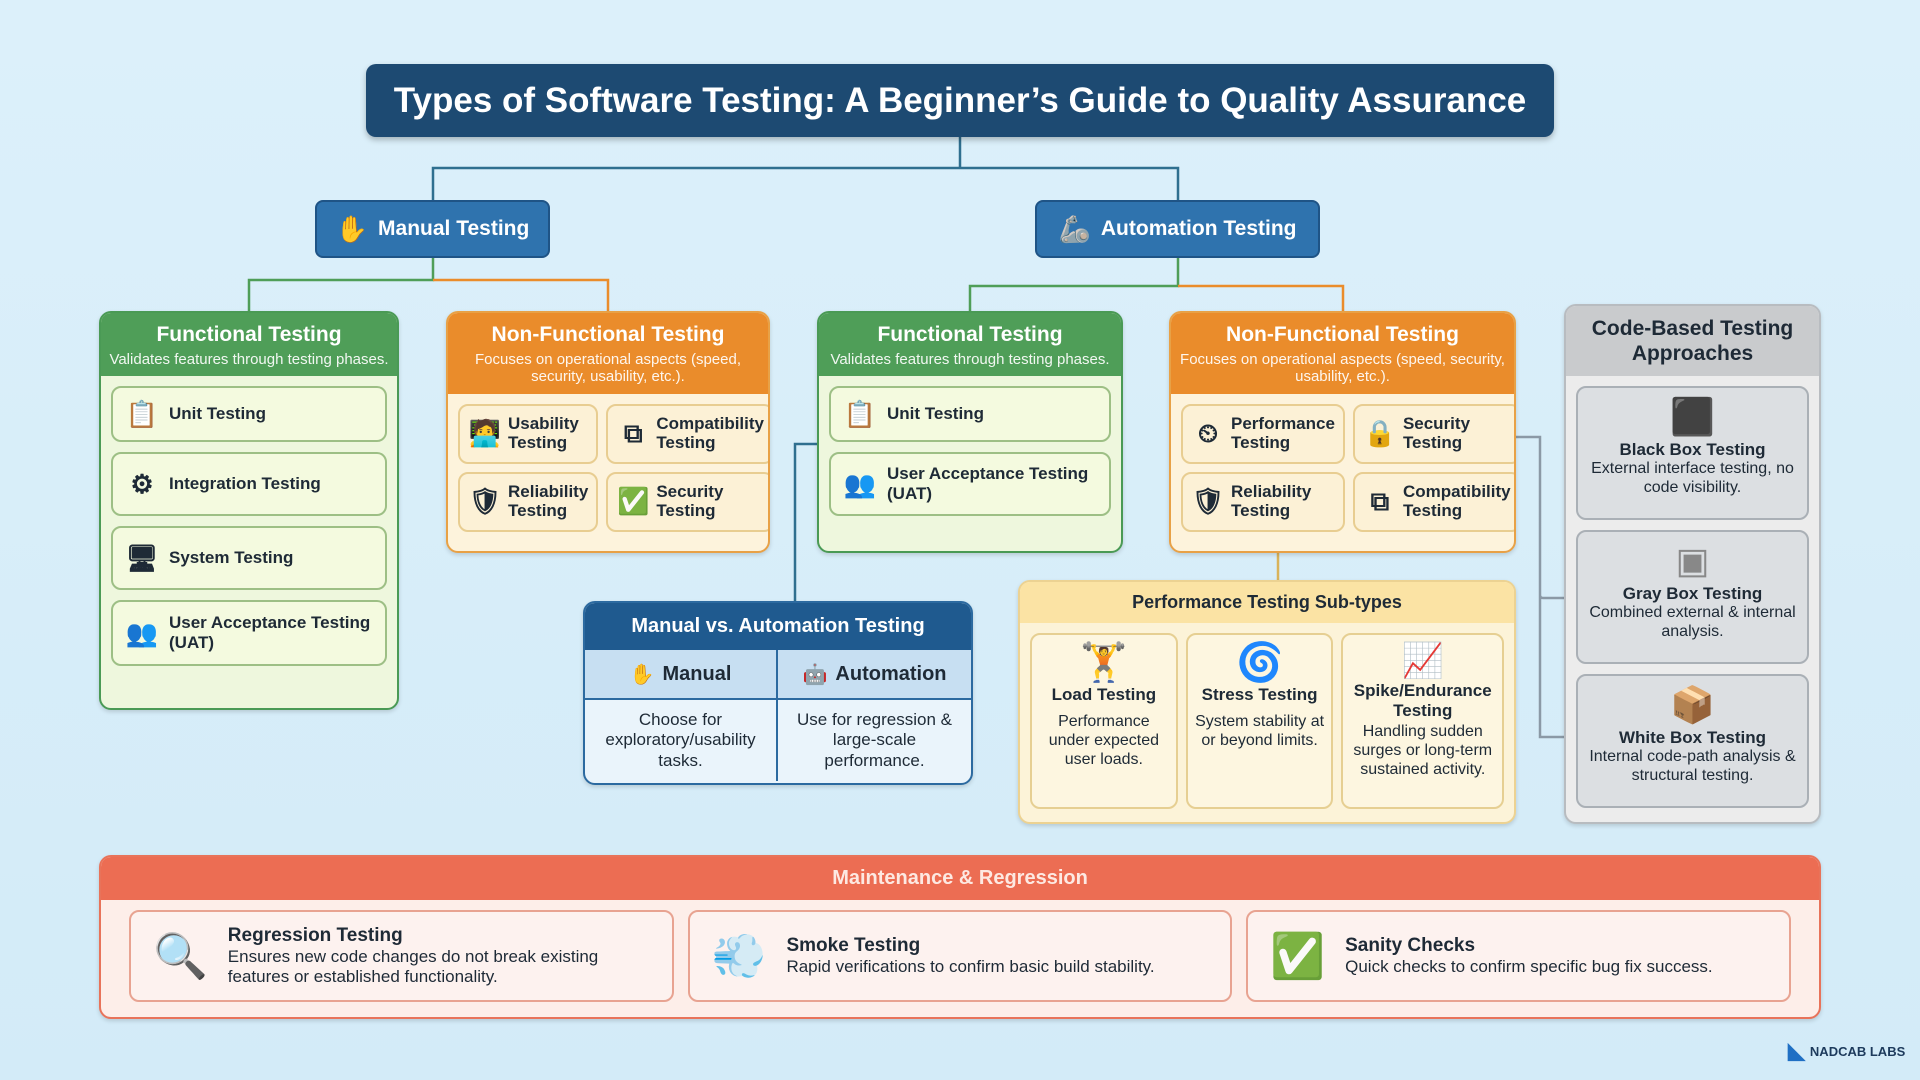 This screenshot has height=1080, width=1920. What do you see at coordinates (1074, 228) in the screenshot?
I see `robot-arm-icon: 🦾` at bounding box center [1074, 228].